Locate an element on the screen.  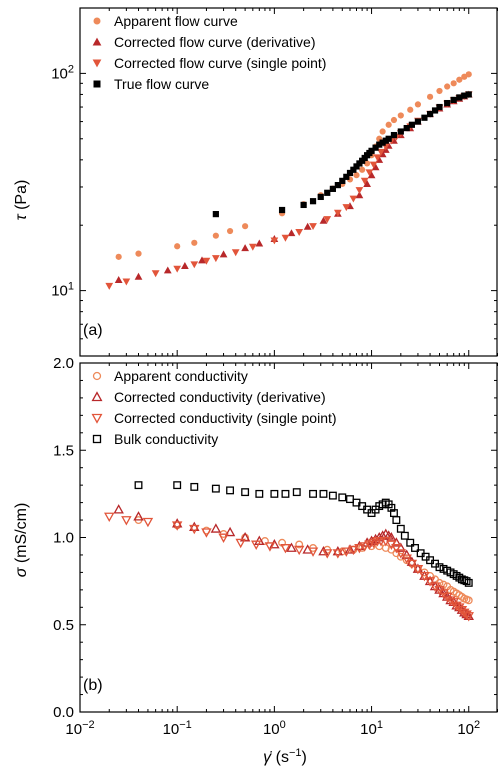
y-tick-label-a: 102 is located at coordinates (62, 72).